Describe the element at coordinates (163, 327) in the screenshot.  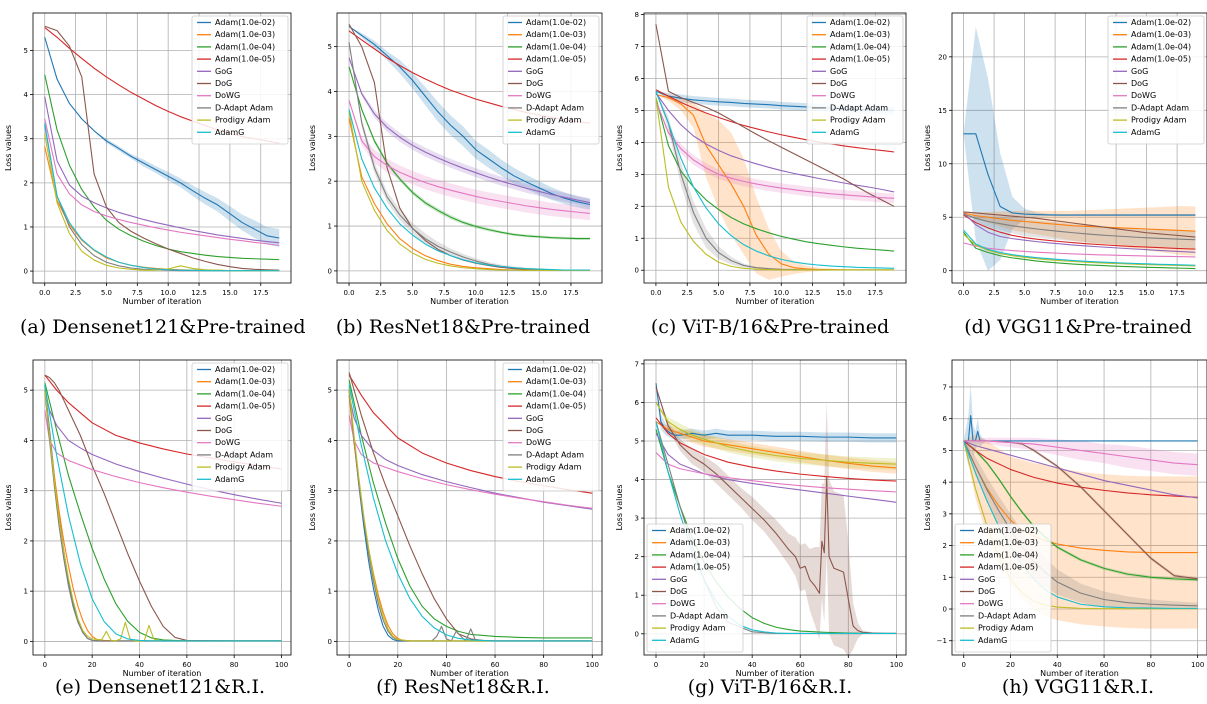
I see `subfigure-caption: (a) Densenet121&Pre-trained` at that location.